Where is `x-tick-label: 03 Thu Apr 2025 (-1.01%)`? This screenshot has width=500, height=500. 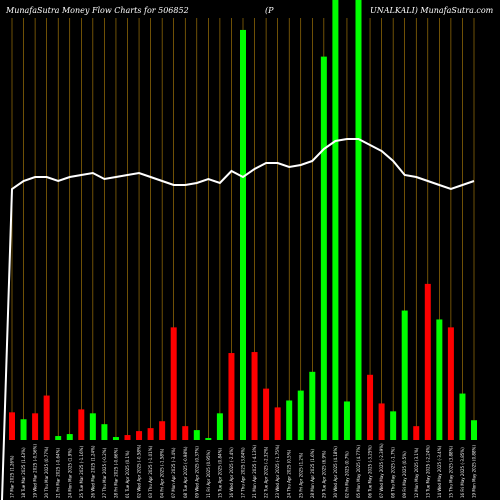
x-tick-label: 03 Thu Apr 2025 (-1.01%) is located at coordinates (150, 472).